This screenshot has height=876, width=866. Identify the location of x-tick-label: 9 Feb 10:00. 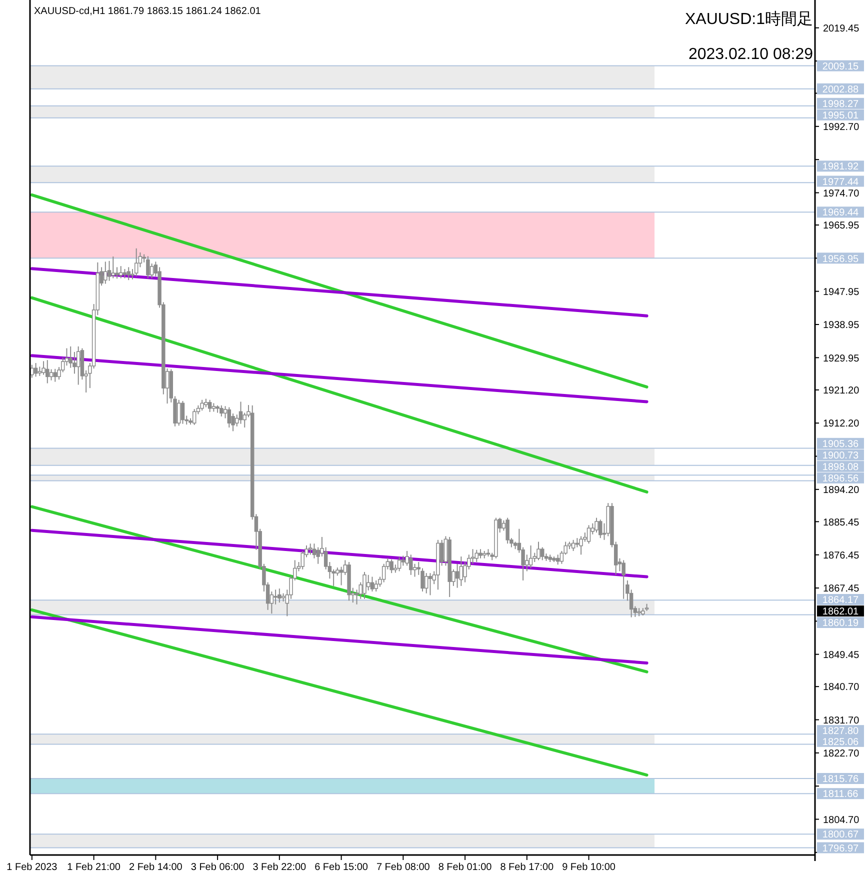
(589, 867).